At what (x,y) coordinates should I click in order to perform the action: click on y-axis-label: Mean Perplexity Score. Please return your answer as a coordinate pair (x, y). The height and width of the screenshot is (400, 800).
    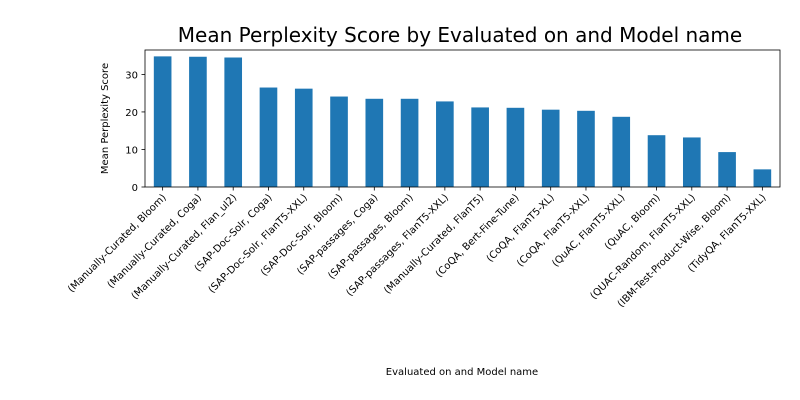
    Looking at the image, I should click on (105, 118).